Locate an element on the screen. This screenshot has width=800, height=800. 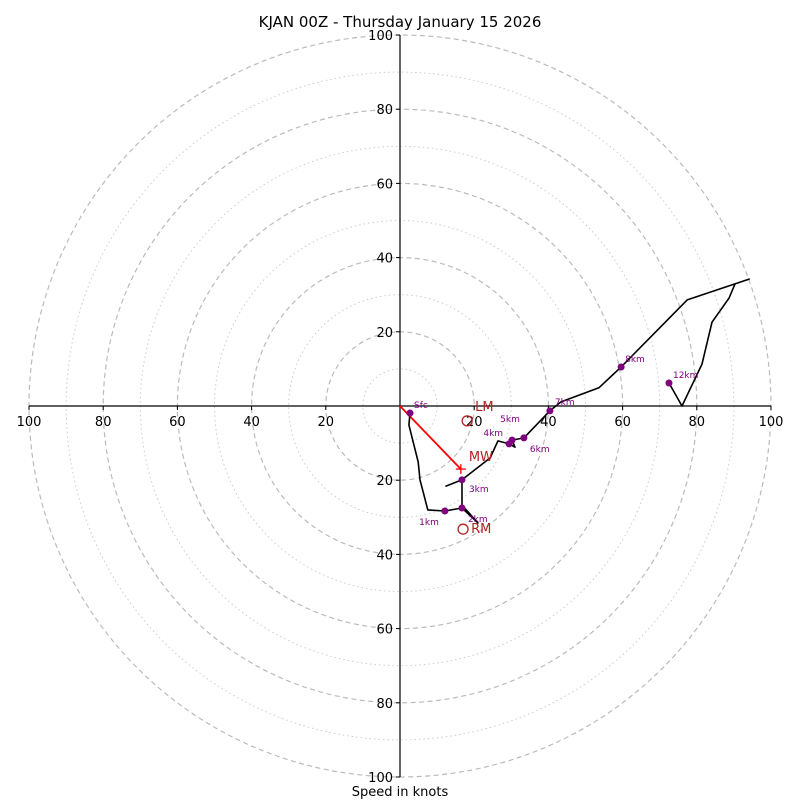
height-marker-label: 2km is located at coordinates (478, 520).